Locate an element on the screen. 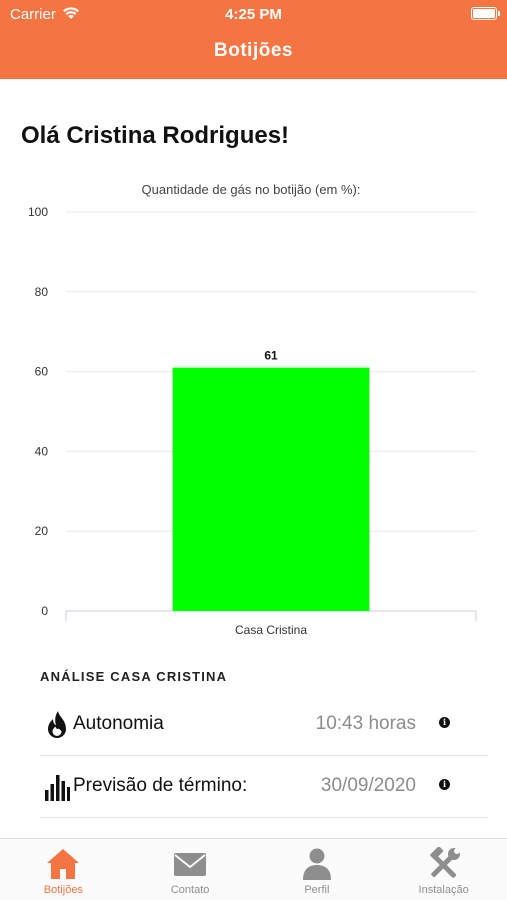 This screenshot has height=900, width=507. tab-botijoes: Botijões is located at coordinates (63, 869).